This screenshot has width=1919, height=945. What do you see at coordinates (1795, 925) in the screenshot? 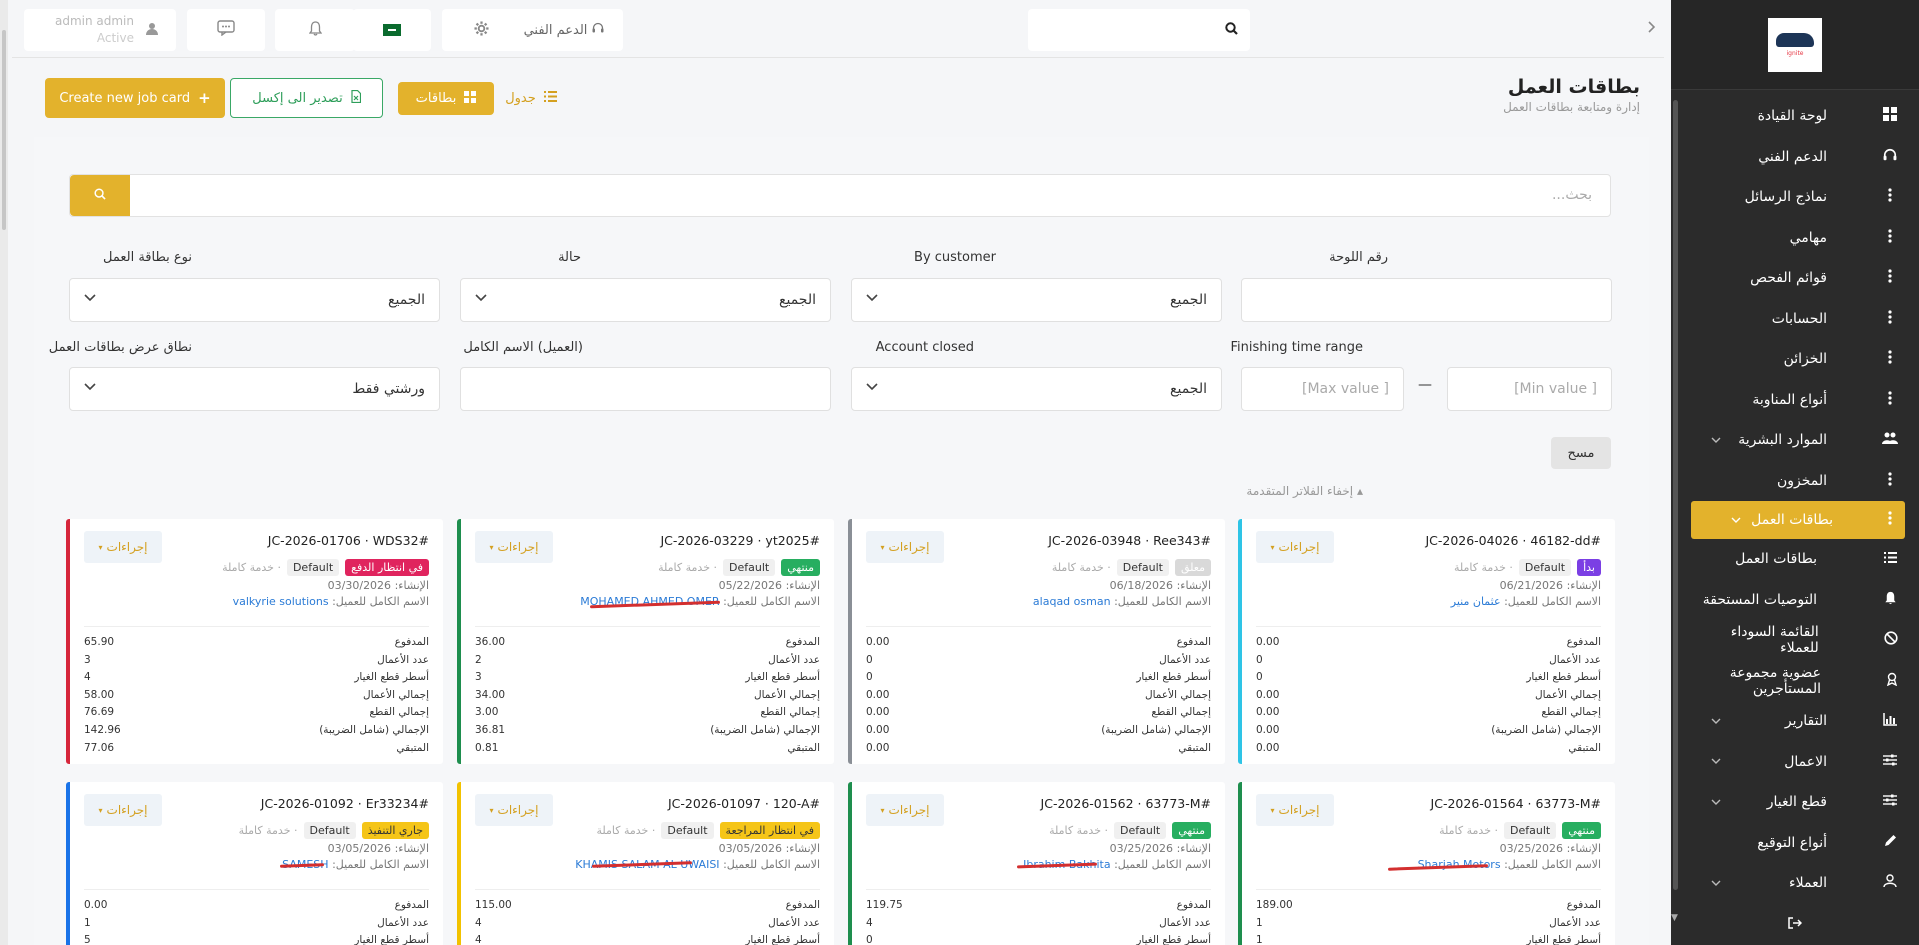
I see `logout-button` at bounding box center [1795, 925].